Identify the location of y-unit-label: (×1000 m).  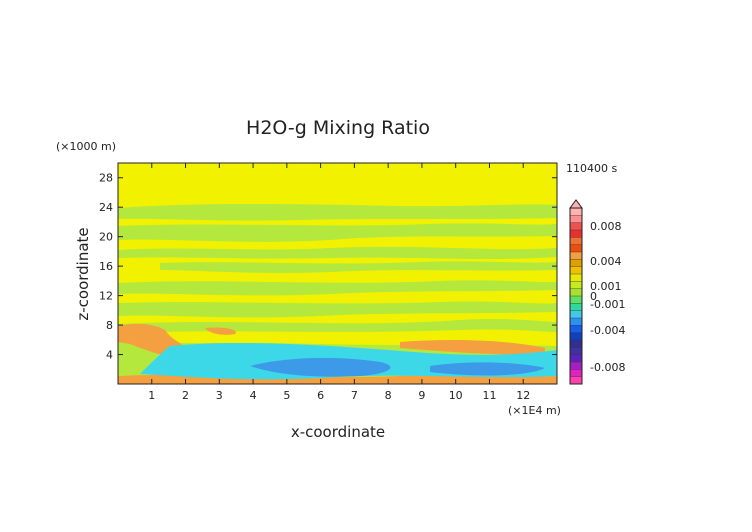
(86, 146).